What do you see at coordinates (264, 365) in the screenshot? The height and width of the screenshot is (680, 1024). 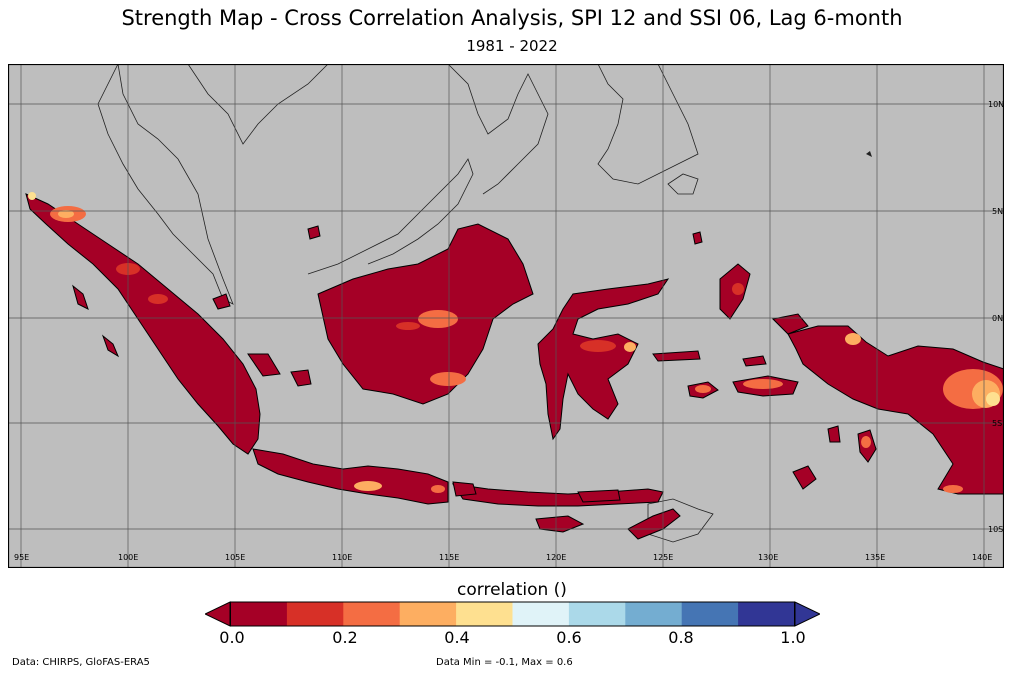 I see `bangka-island` at bounding box center [264, 365].